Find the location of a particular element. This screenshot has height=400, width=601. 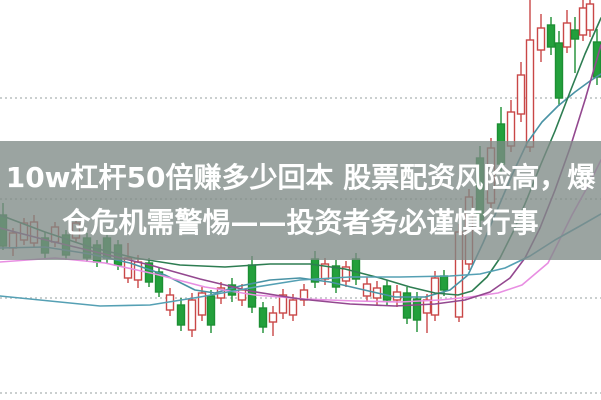

headline-line1: 10w杠杆50倍赚多少回本 股票配资风险高，爆 is located at coordinates (300, 177).